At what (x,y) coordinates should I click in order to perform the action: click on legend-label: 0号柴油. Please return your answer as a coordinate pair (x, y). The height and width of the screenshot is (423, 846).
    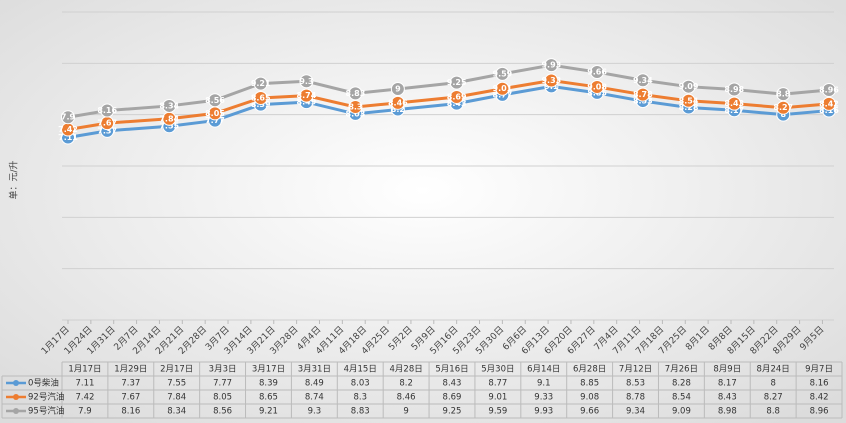
    Looking at the image, I should click on (43, 383).